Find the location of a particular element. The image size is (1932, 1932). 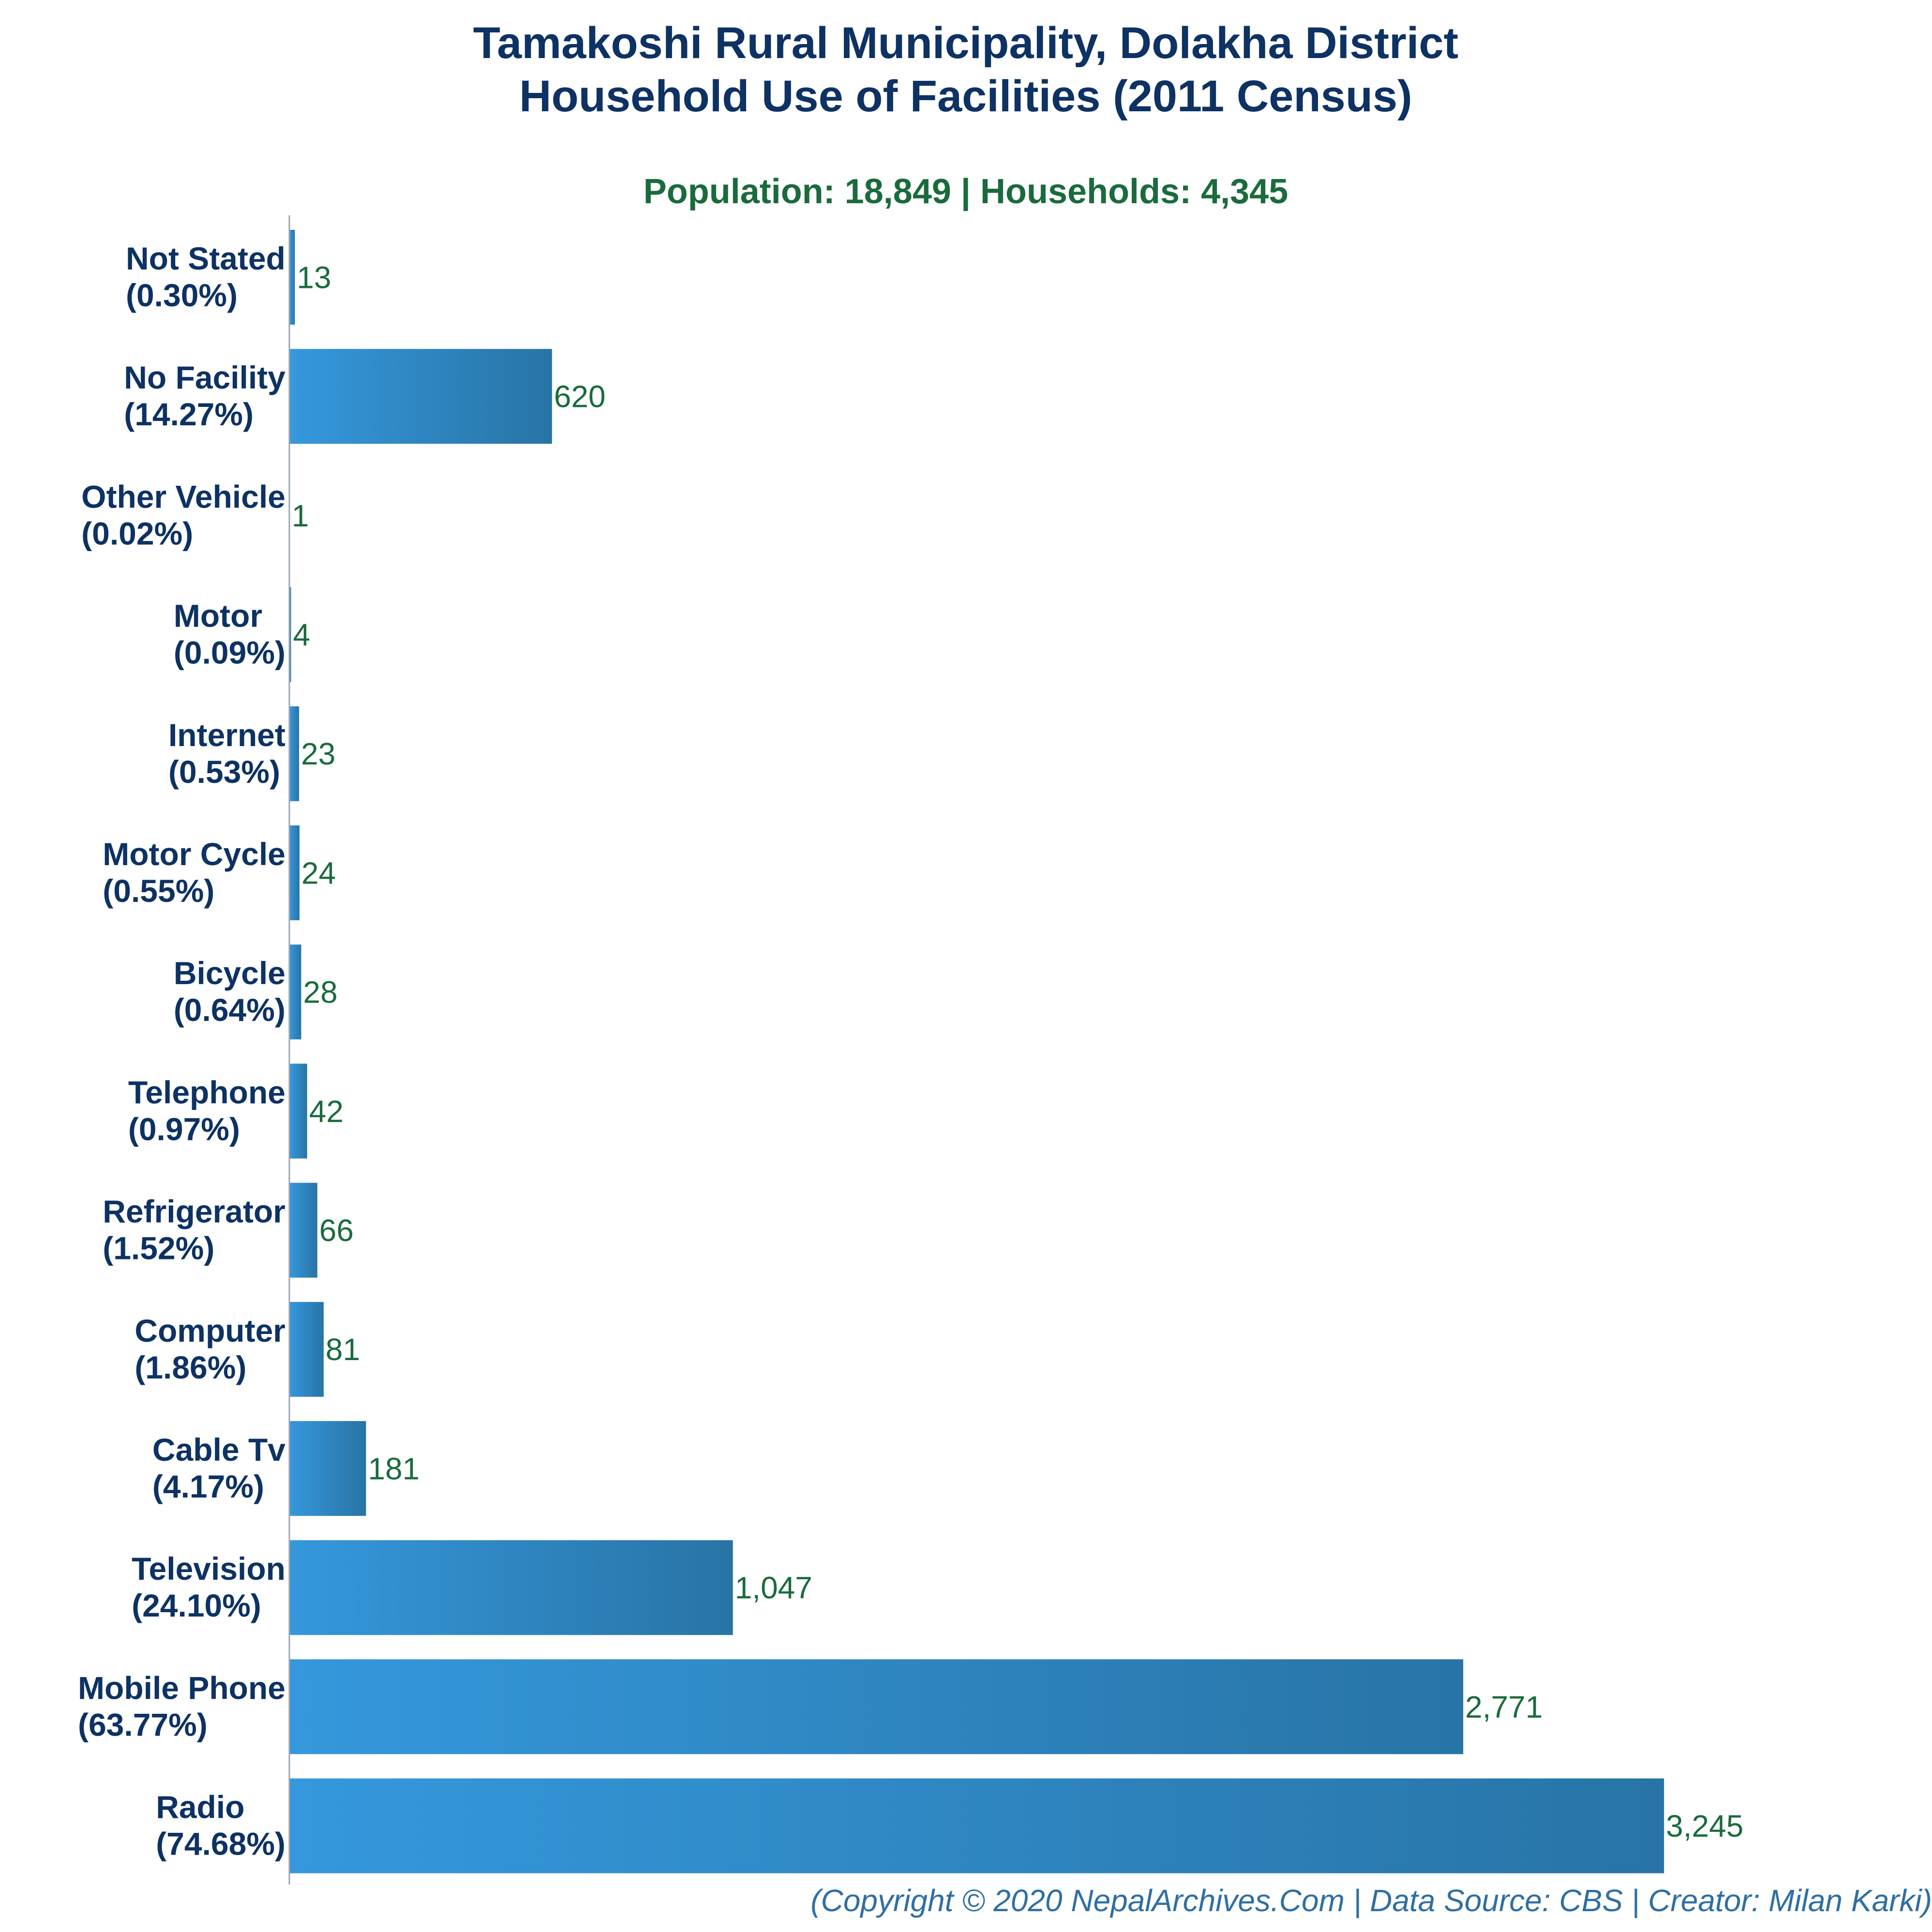

category-label: Refrigerator(1.52%) is located at coordinates (194, 1230).